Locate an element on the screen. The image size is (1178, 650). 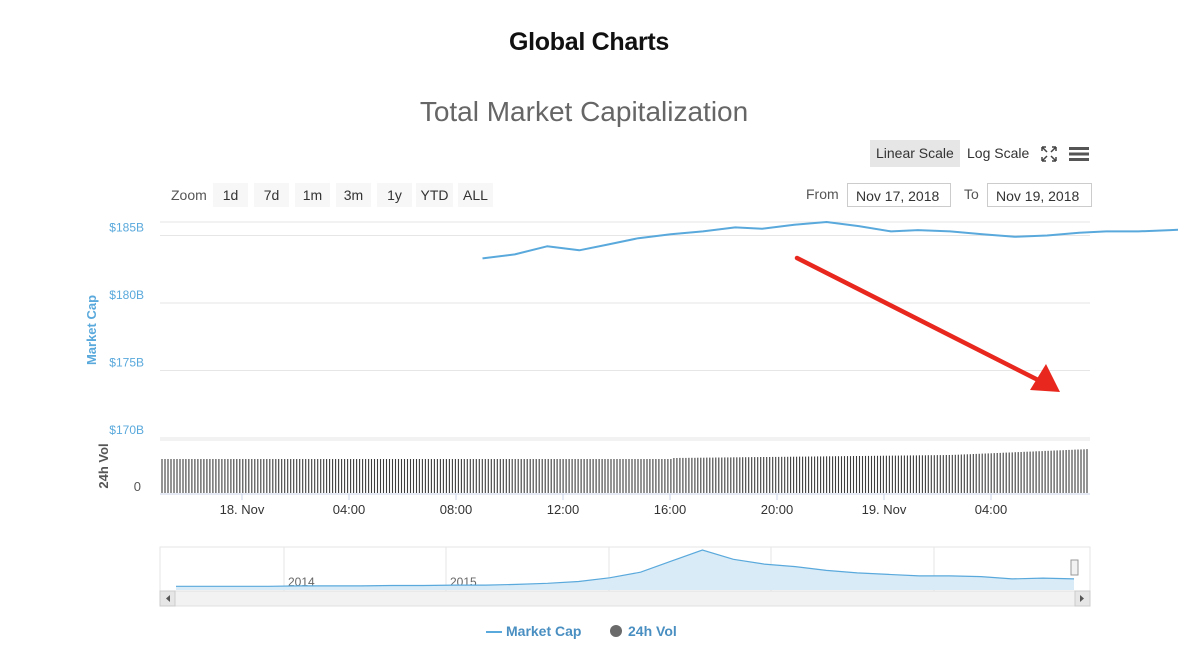
volume-bars is located at coordinates (624, 471).